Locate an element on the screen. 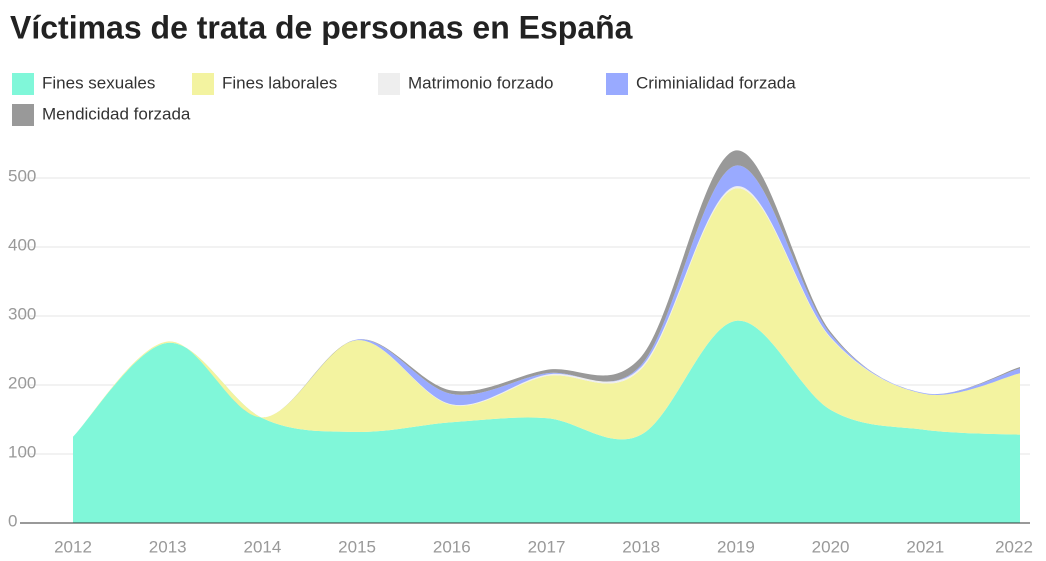 The width and height of the screenshot is (1046, 561). x-tick-label: 2020 is located at coordinates (831, 546).